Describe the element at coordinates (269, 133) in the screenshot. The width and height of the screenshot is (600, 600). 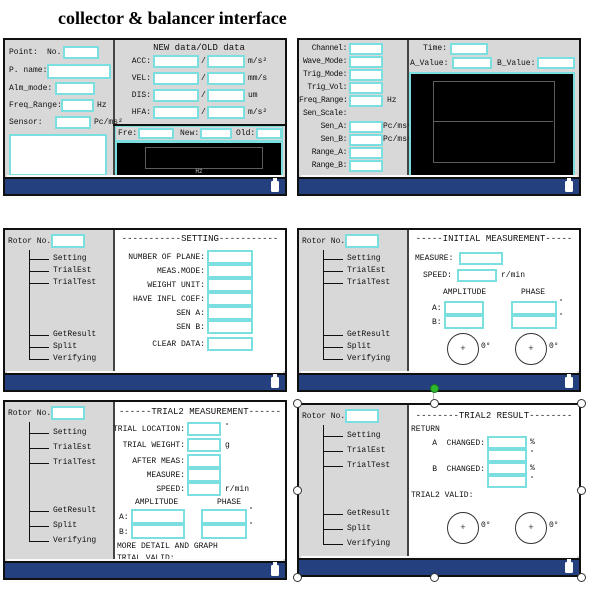
I see `old-input` at that location.